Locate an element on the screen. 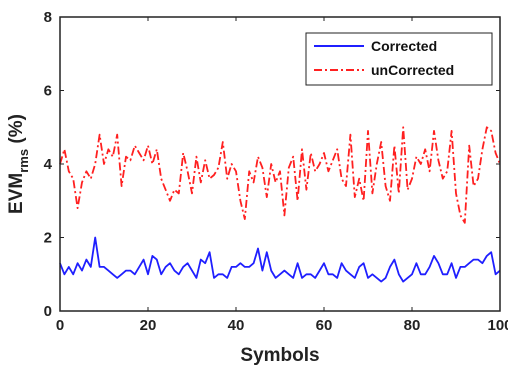 The image size is (508, 367). y-axis-label-group: EVMrms (%) is located at coordinates (18, 164).